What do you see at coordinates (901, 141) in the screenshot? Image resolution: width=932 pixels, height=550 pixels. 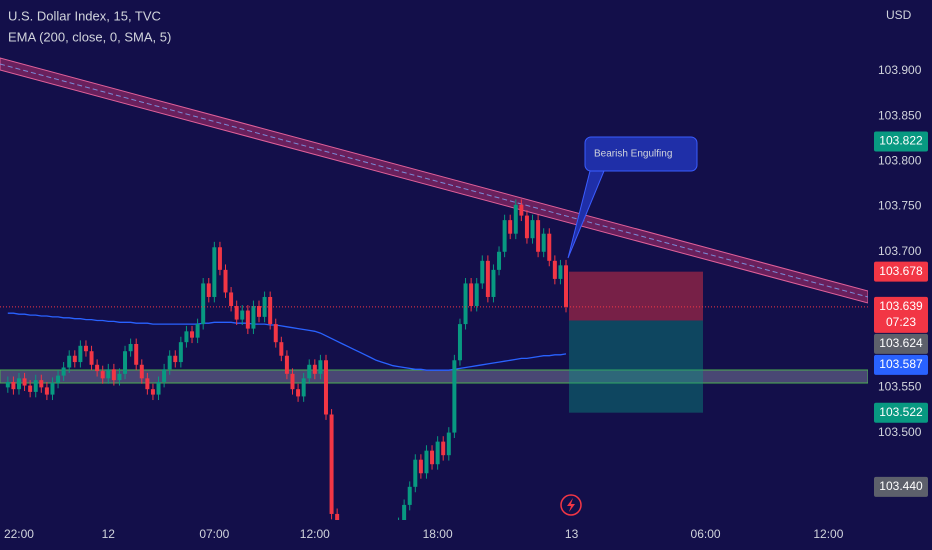 I see `price-label: 103.822` at bounding box center [901, 141].